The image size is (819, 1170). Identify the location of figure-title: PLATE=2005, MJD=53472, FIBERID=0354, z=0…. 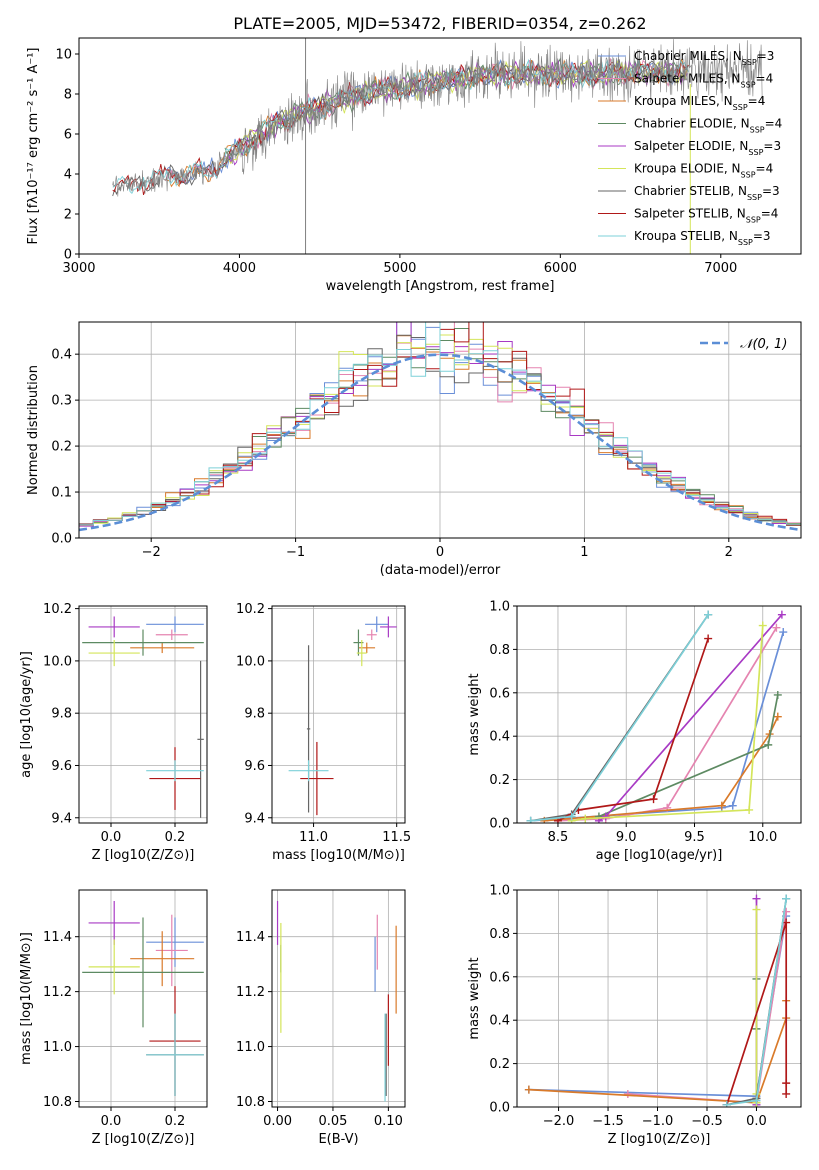
(439, 23).